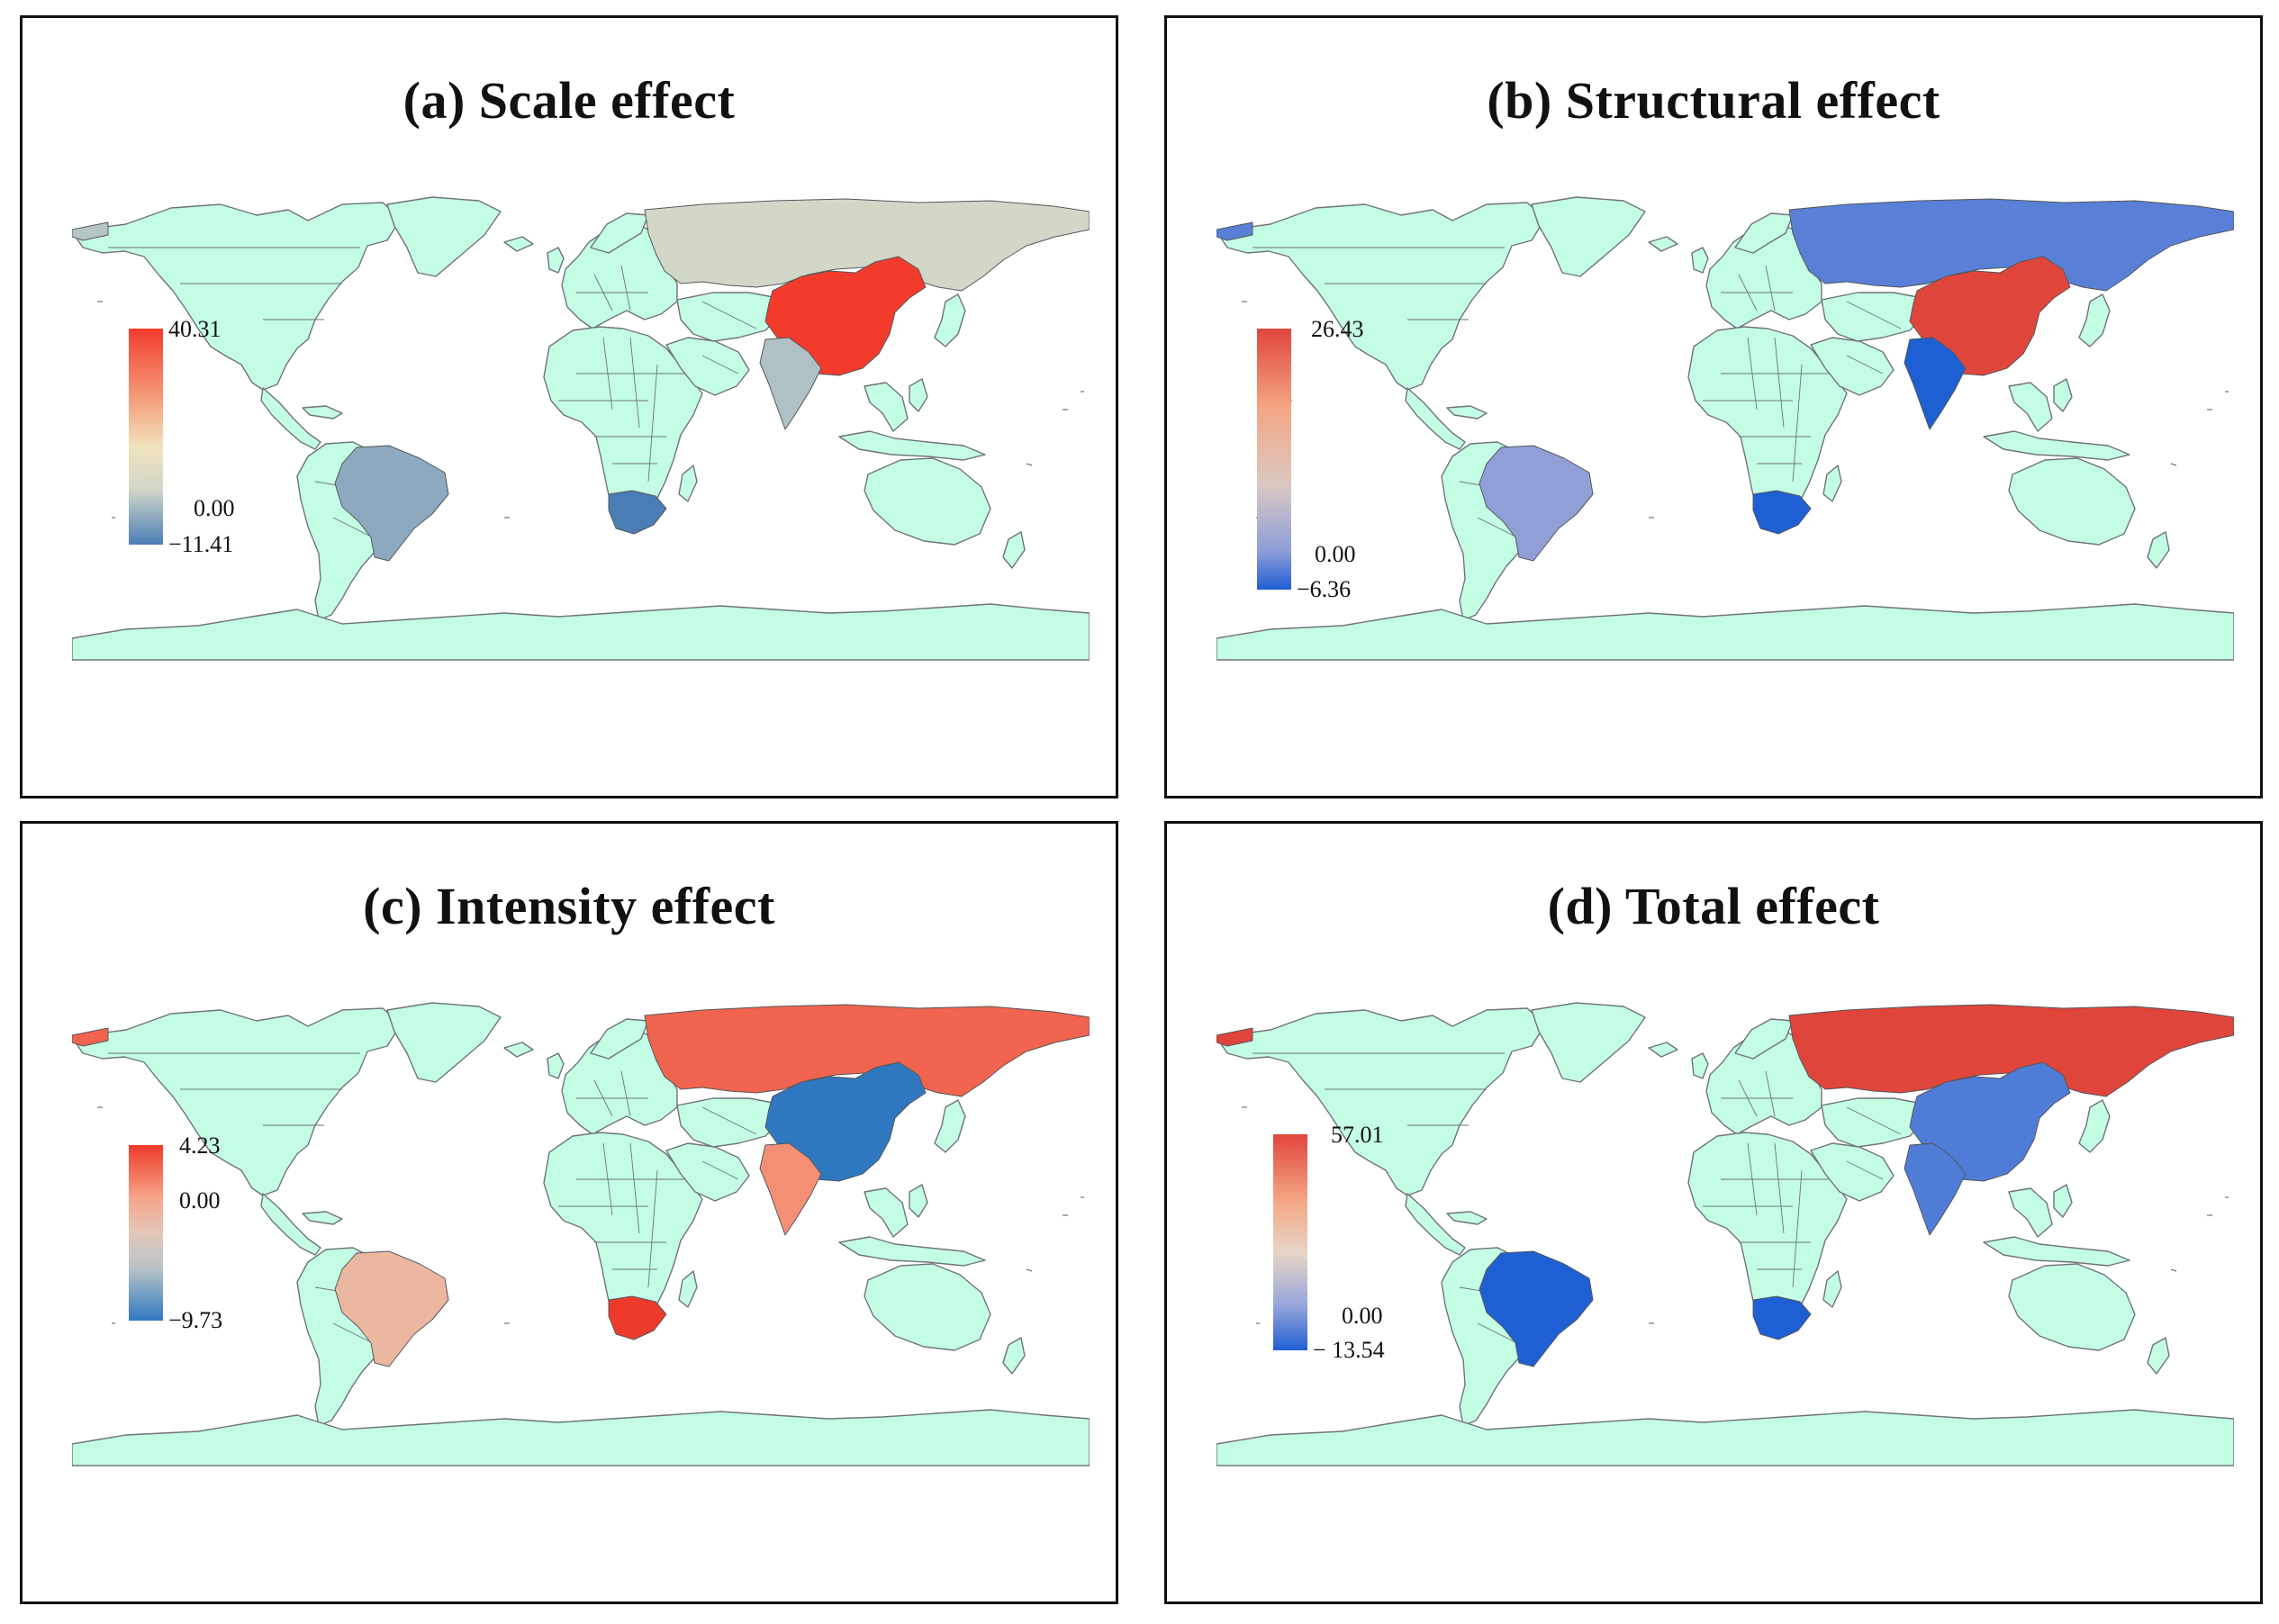  I want to click on country-south-africa, so click(637, 1317).